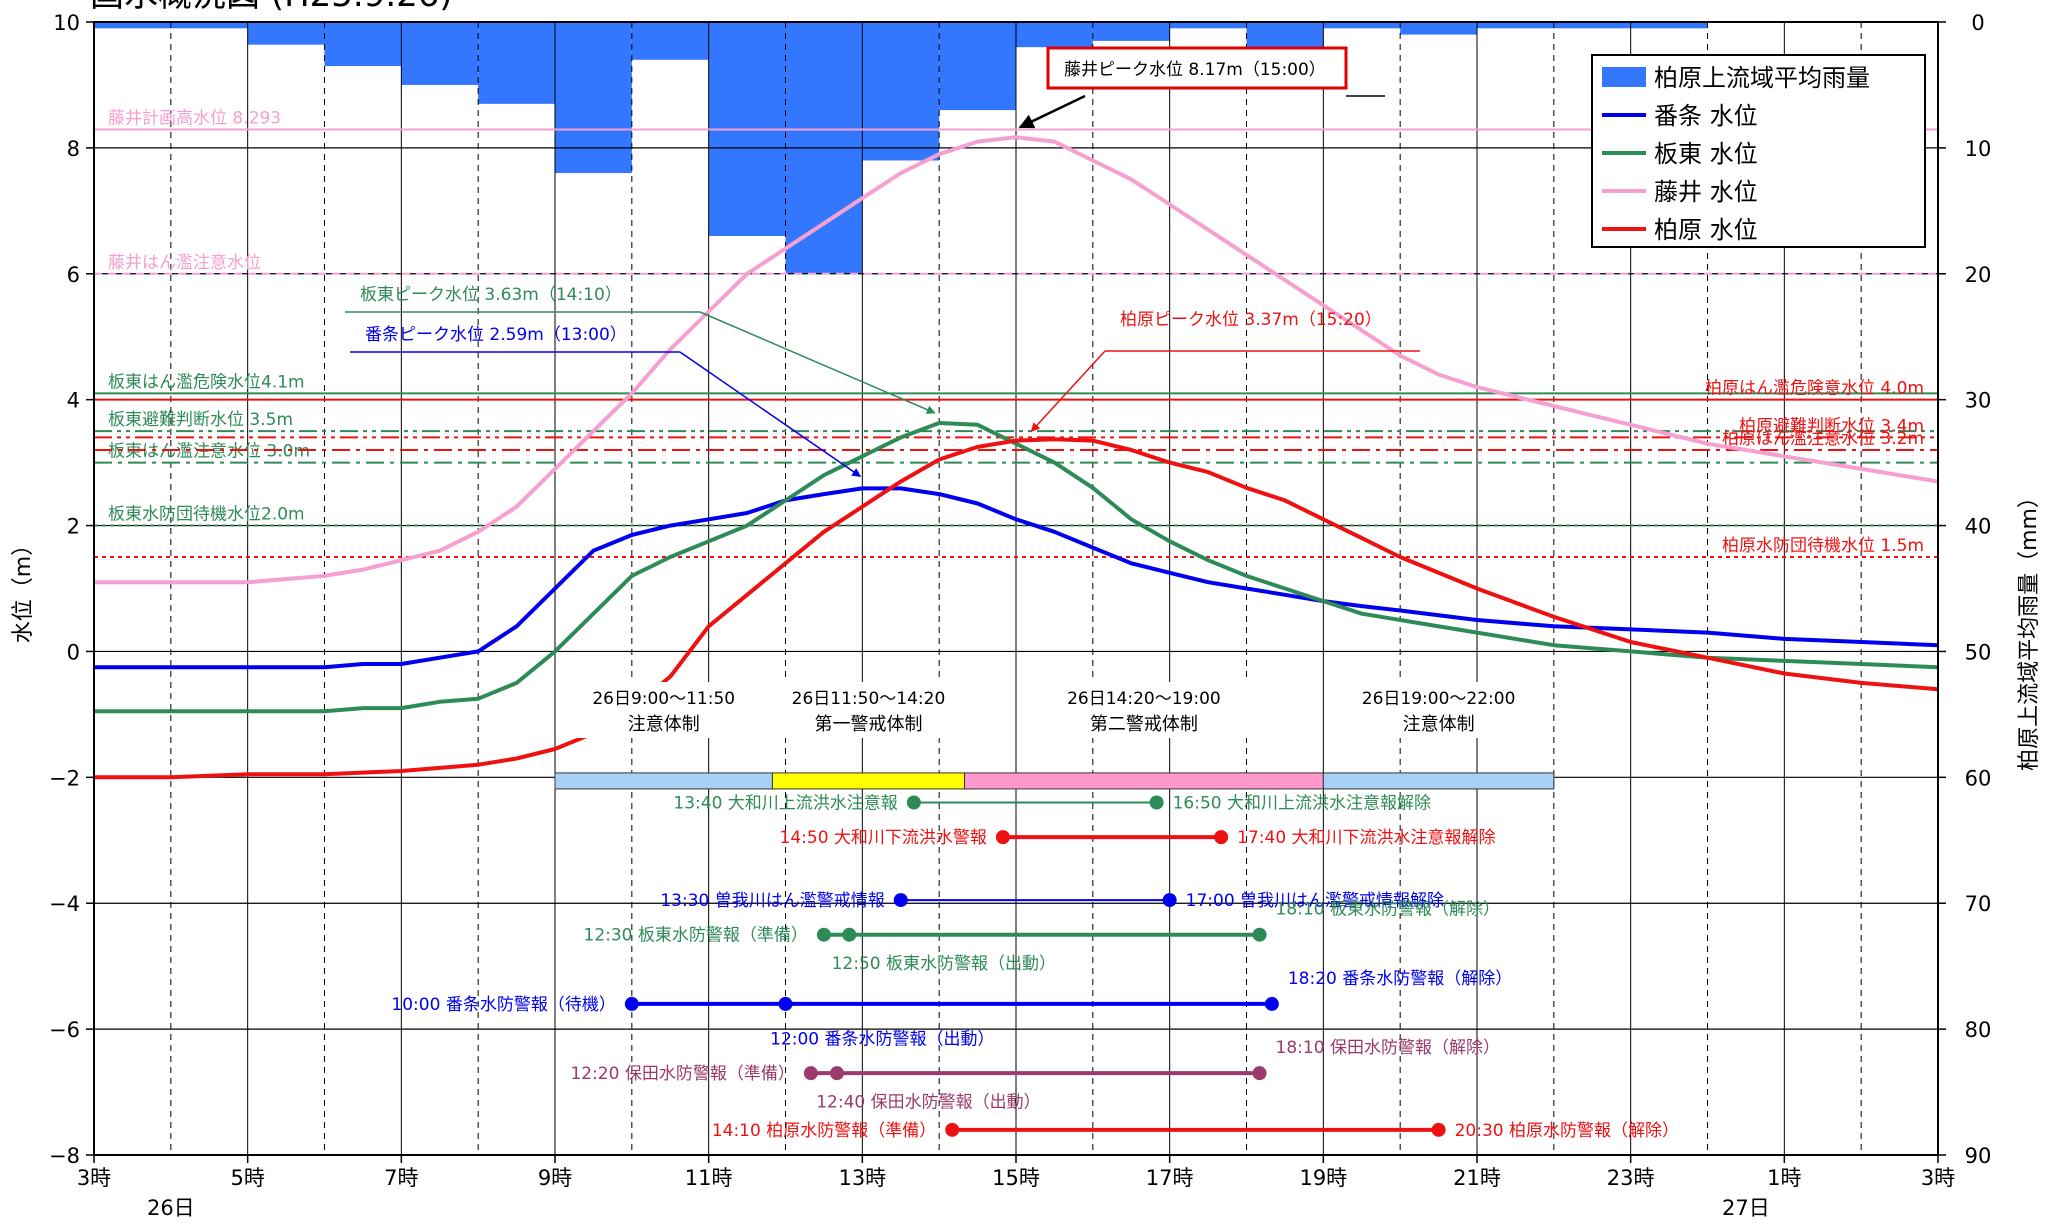  Describe the element at coordinates (1978, 778) in the screenshot. I see `y-right-tick-label: 60` at that location.